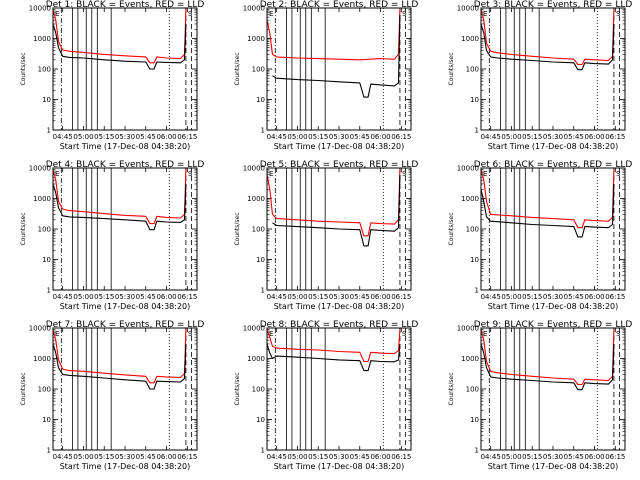 The image size is (640, 480). What do you see at coordinates (125, 5) in the screenshot?
I see `chart-title: Det 1: BLACK = Events, RED = LLD` at bounding box center [125, 5].